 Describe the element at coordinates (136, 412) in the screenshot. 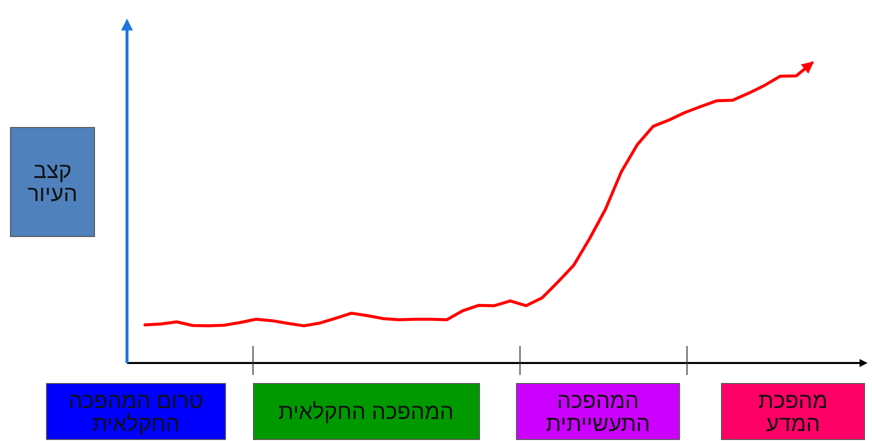

I see `text: טרום המהפכה החקלאית` at that location.